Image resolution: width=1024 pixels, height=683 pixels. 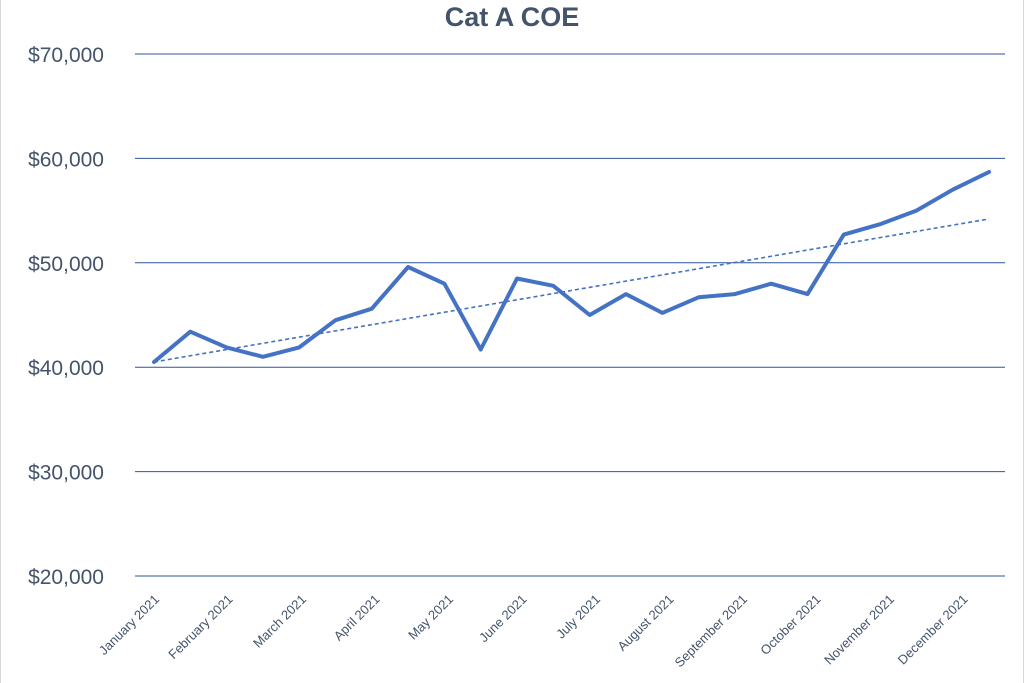 What do you see at coordinates (129, 625) in the screenshot?
I see `x-tick-label: January 2021` at bounding box center [129, 625].